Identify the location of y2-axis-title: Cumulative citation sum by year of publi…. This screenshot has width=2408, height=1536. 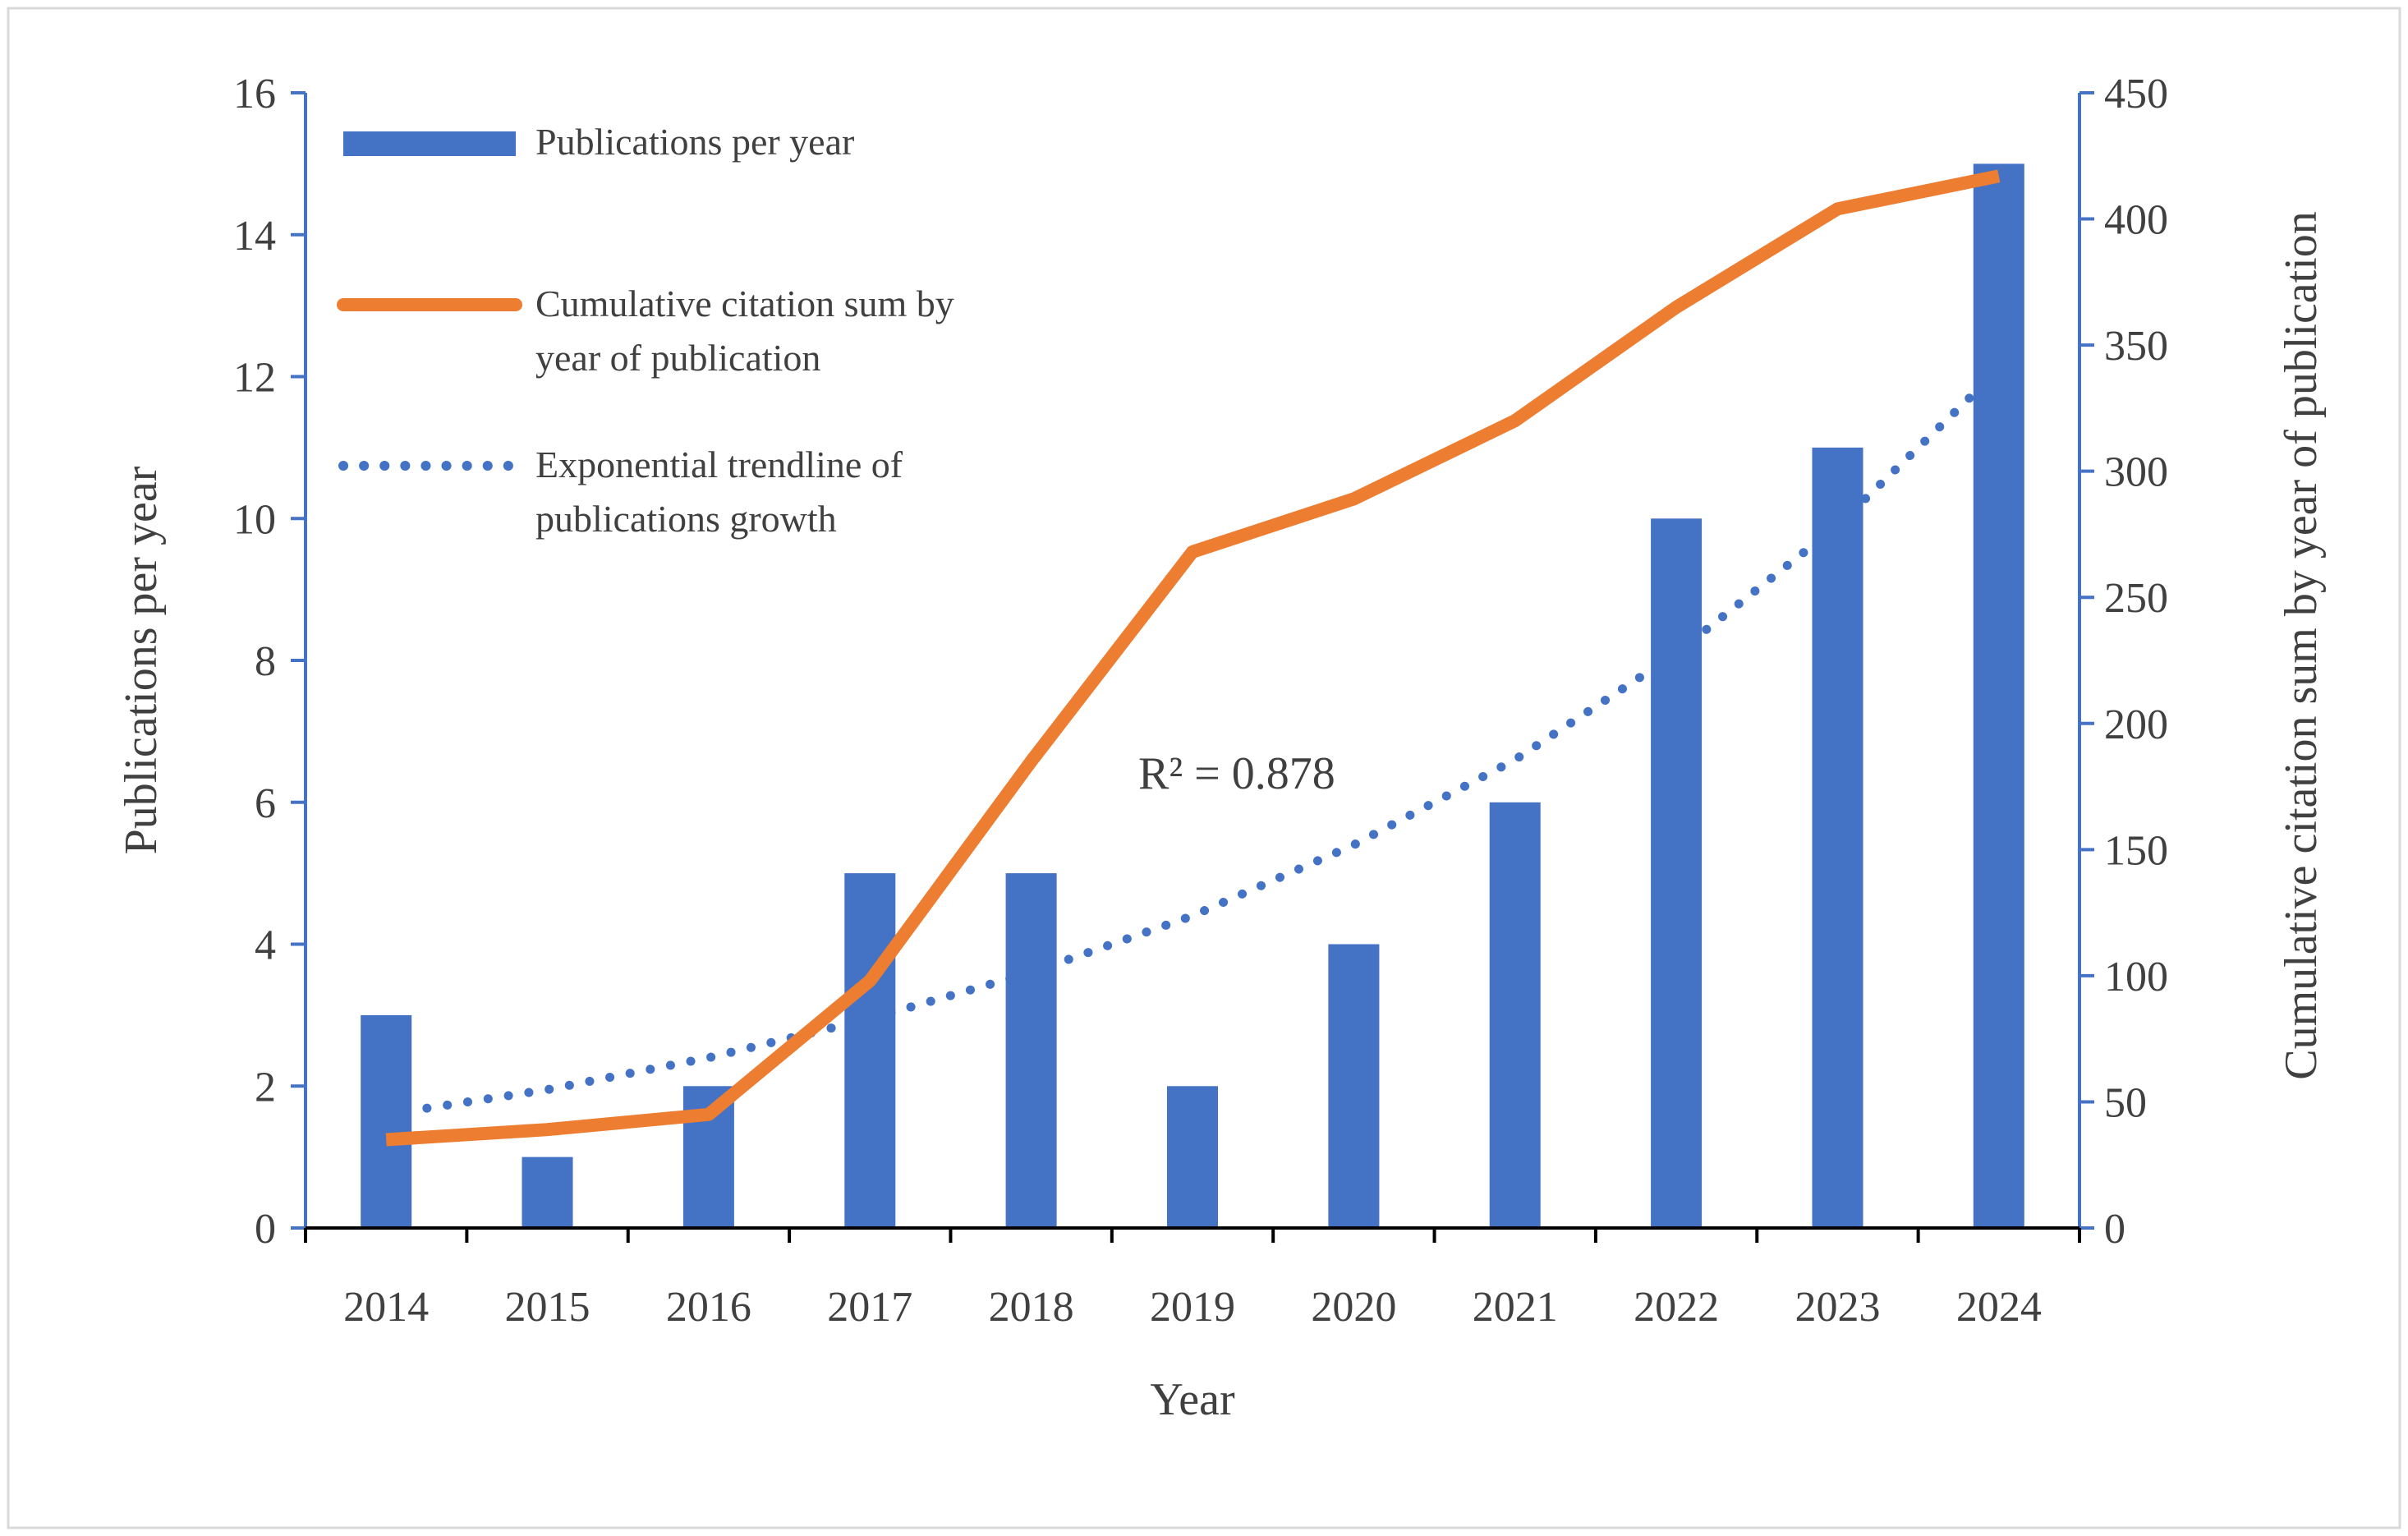
(2301, 645).